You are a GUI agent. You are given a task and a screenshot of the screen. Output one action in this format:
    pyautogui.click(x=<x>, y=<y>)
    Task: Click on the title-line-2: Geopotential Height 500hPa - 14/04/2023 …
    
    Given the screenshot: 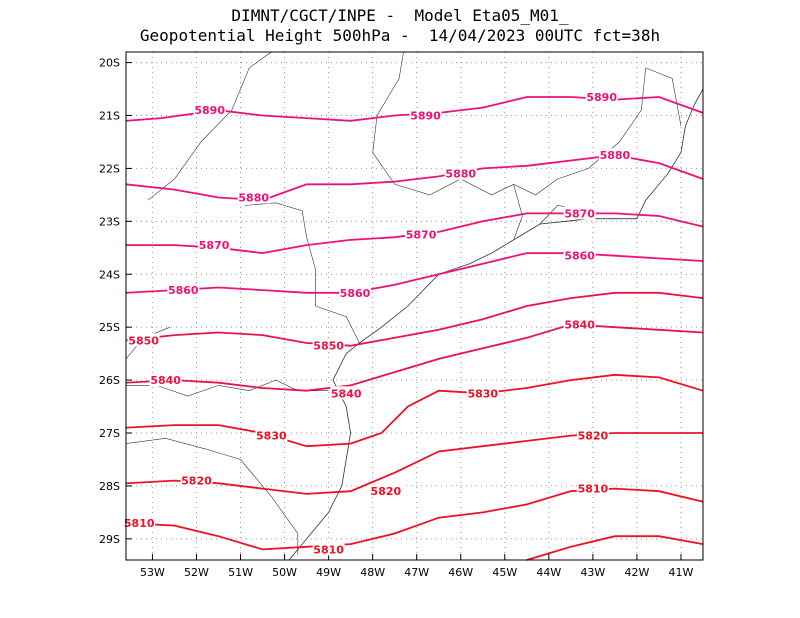 What is the action you would take?
    pyautogui.click(x=400, y=35)
    